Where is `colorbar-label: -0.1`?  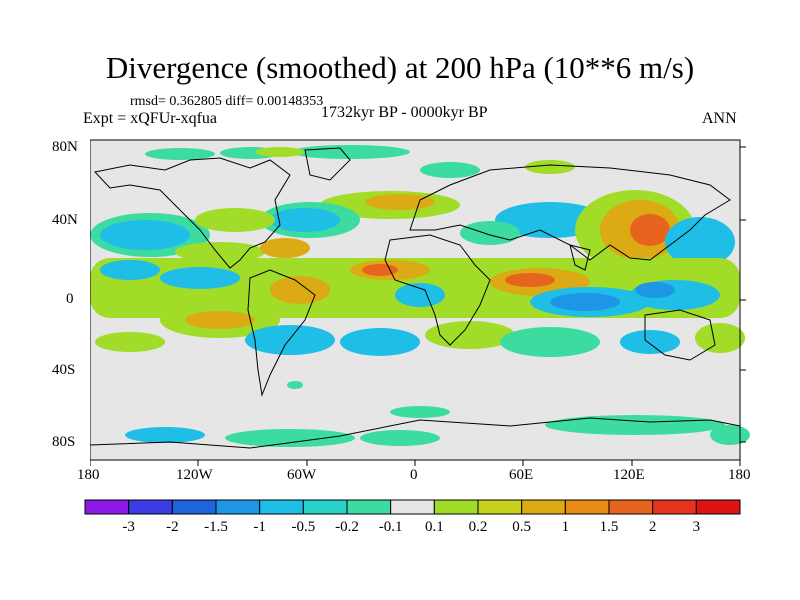
colorbar-label: -0.1 is located at coordinates (390, 527).